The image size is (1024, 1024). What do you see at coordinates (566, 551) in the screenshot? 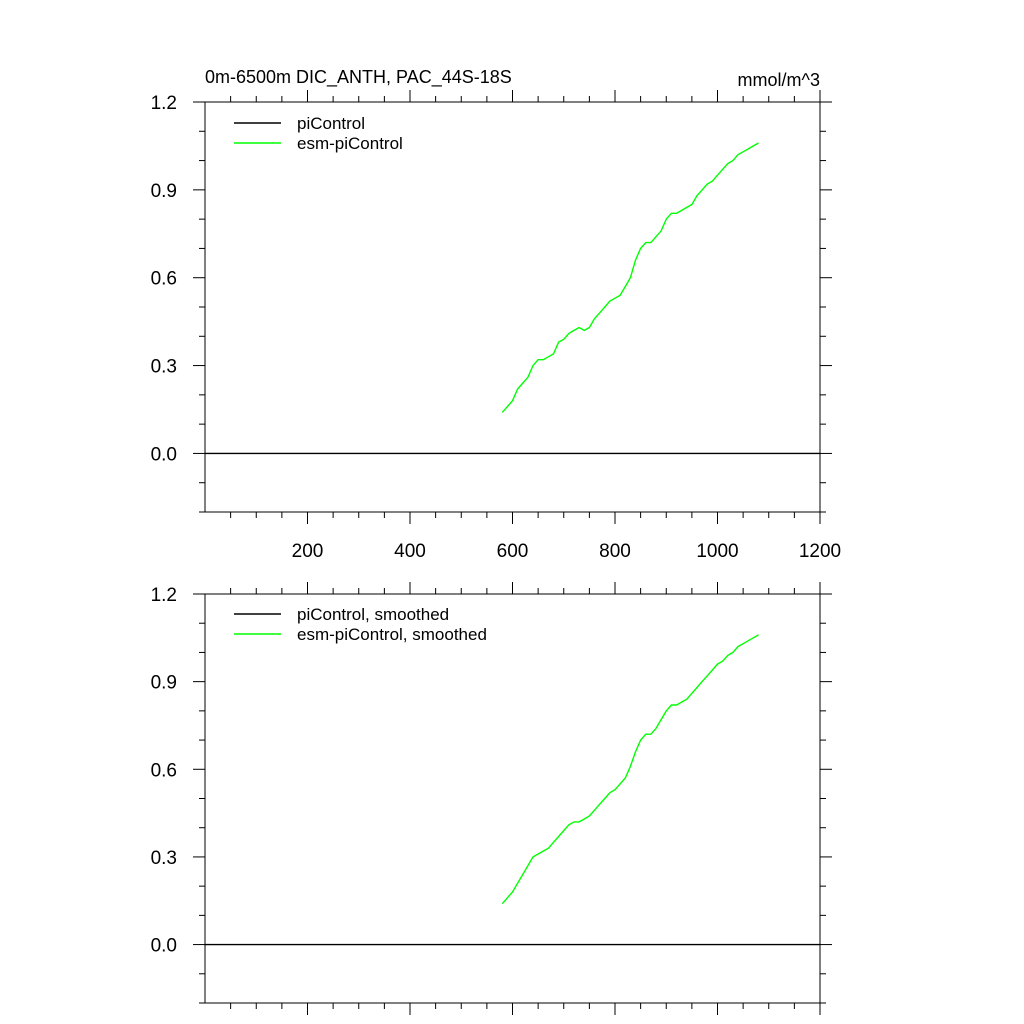
I see `x-tick-labels: 200 400 600 800 1000 1200` at bounding box center [566, 551].